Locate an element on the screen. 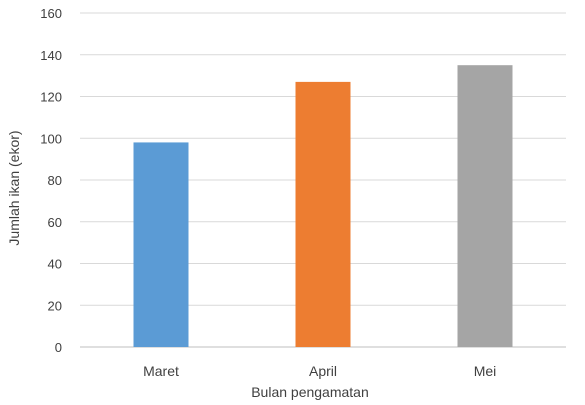  y-tick-label: 120 is located at coordinates (51, 97).